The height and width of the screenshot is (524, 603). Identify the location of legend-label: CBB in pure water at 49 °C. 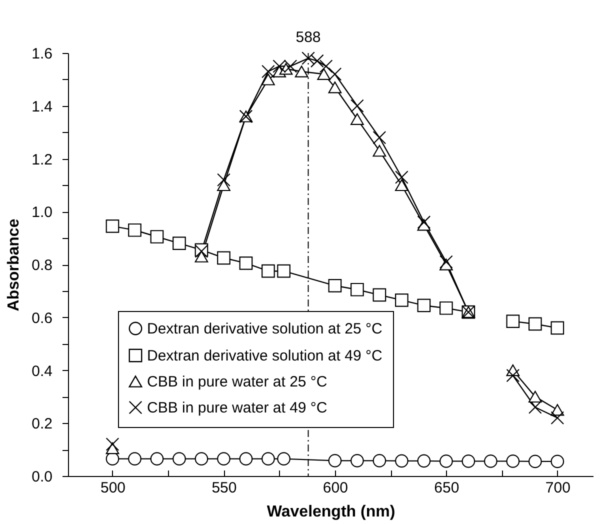
(237, 408).